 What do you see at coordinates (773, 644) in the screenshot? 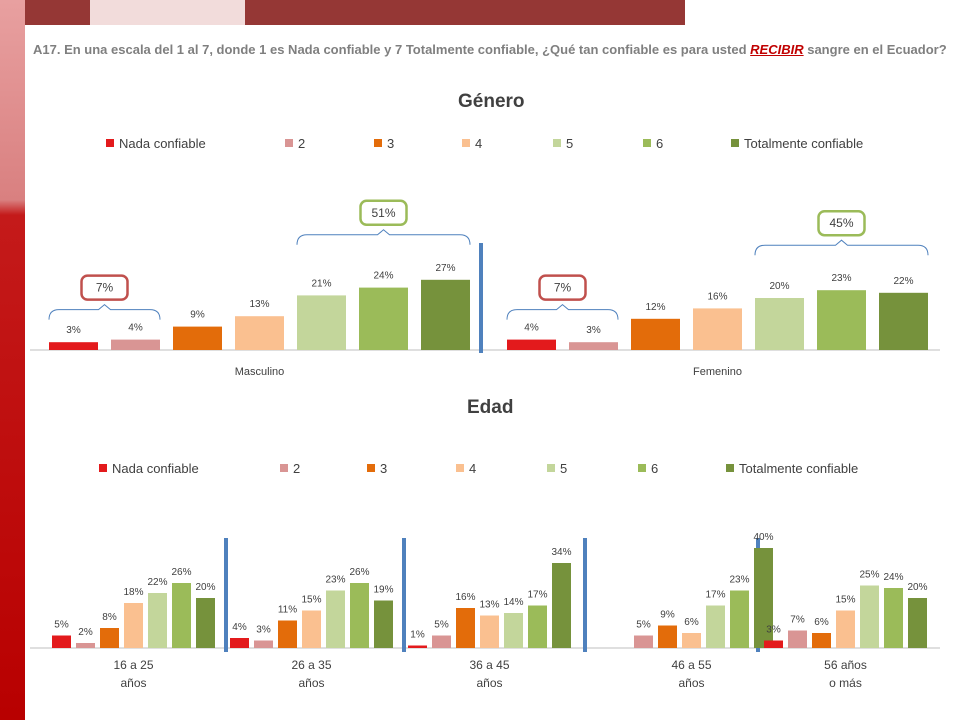
I see `bar-56-anos-o-mas-nada-confiable` at bounding box center [773, 644].